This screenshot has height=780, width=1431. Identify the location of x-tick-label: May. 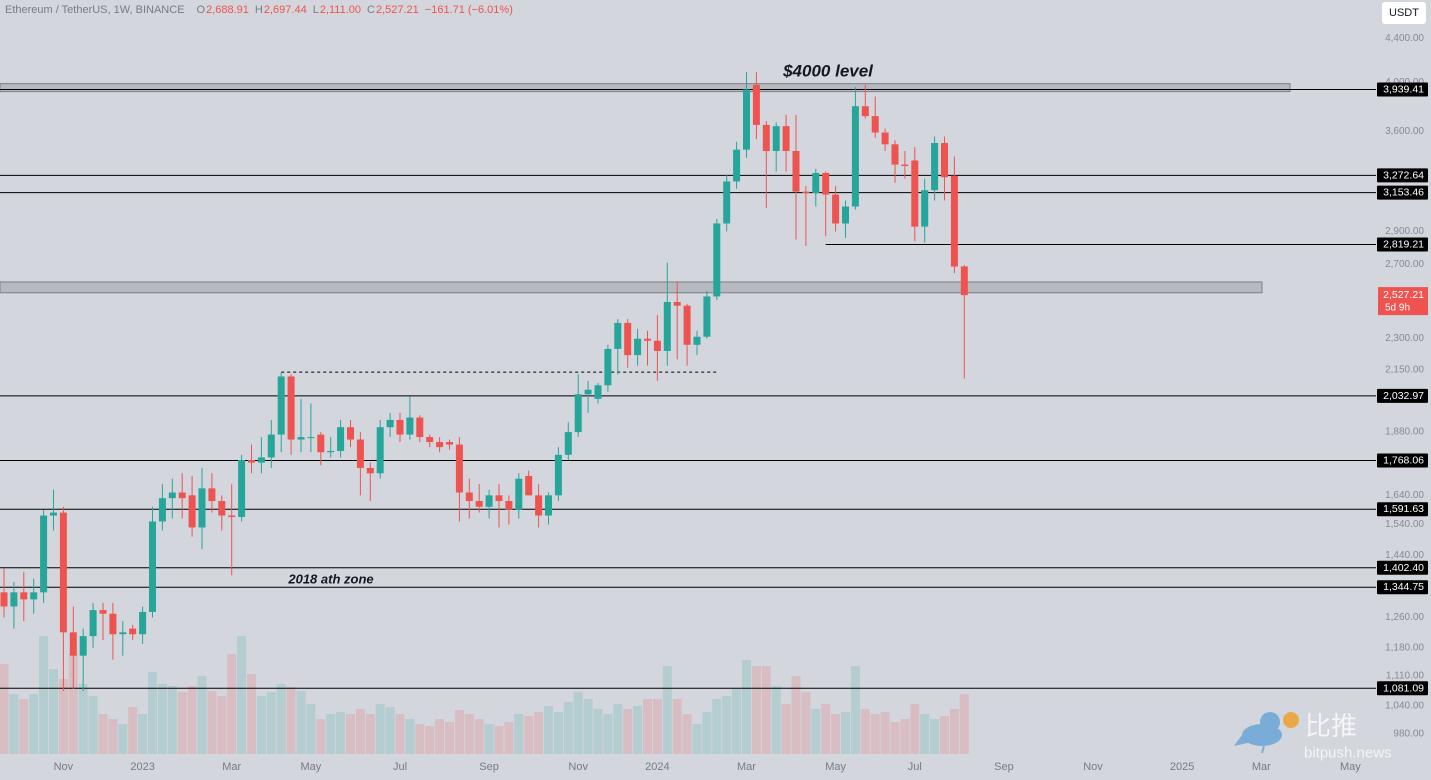
(835, 767).